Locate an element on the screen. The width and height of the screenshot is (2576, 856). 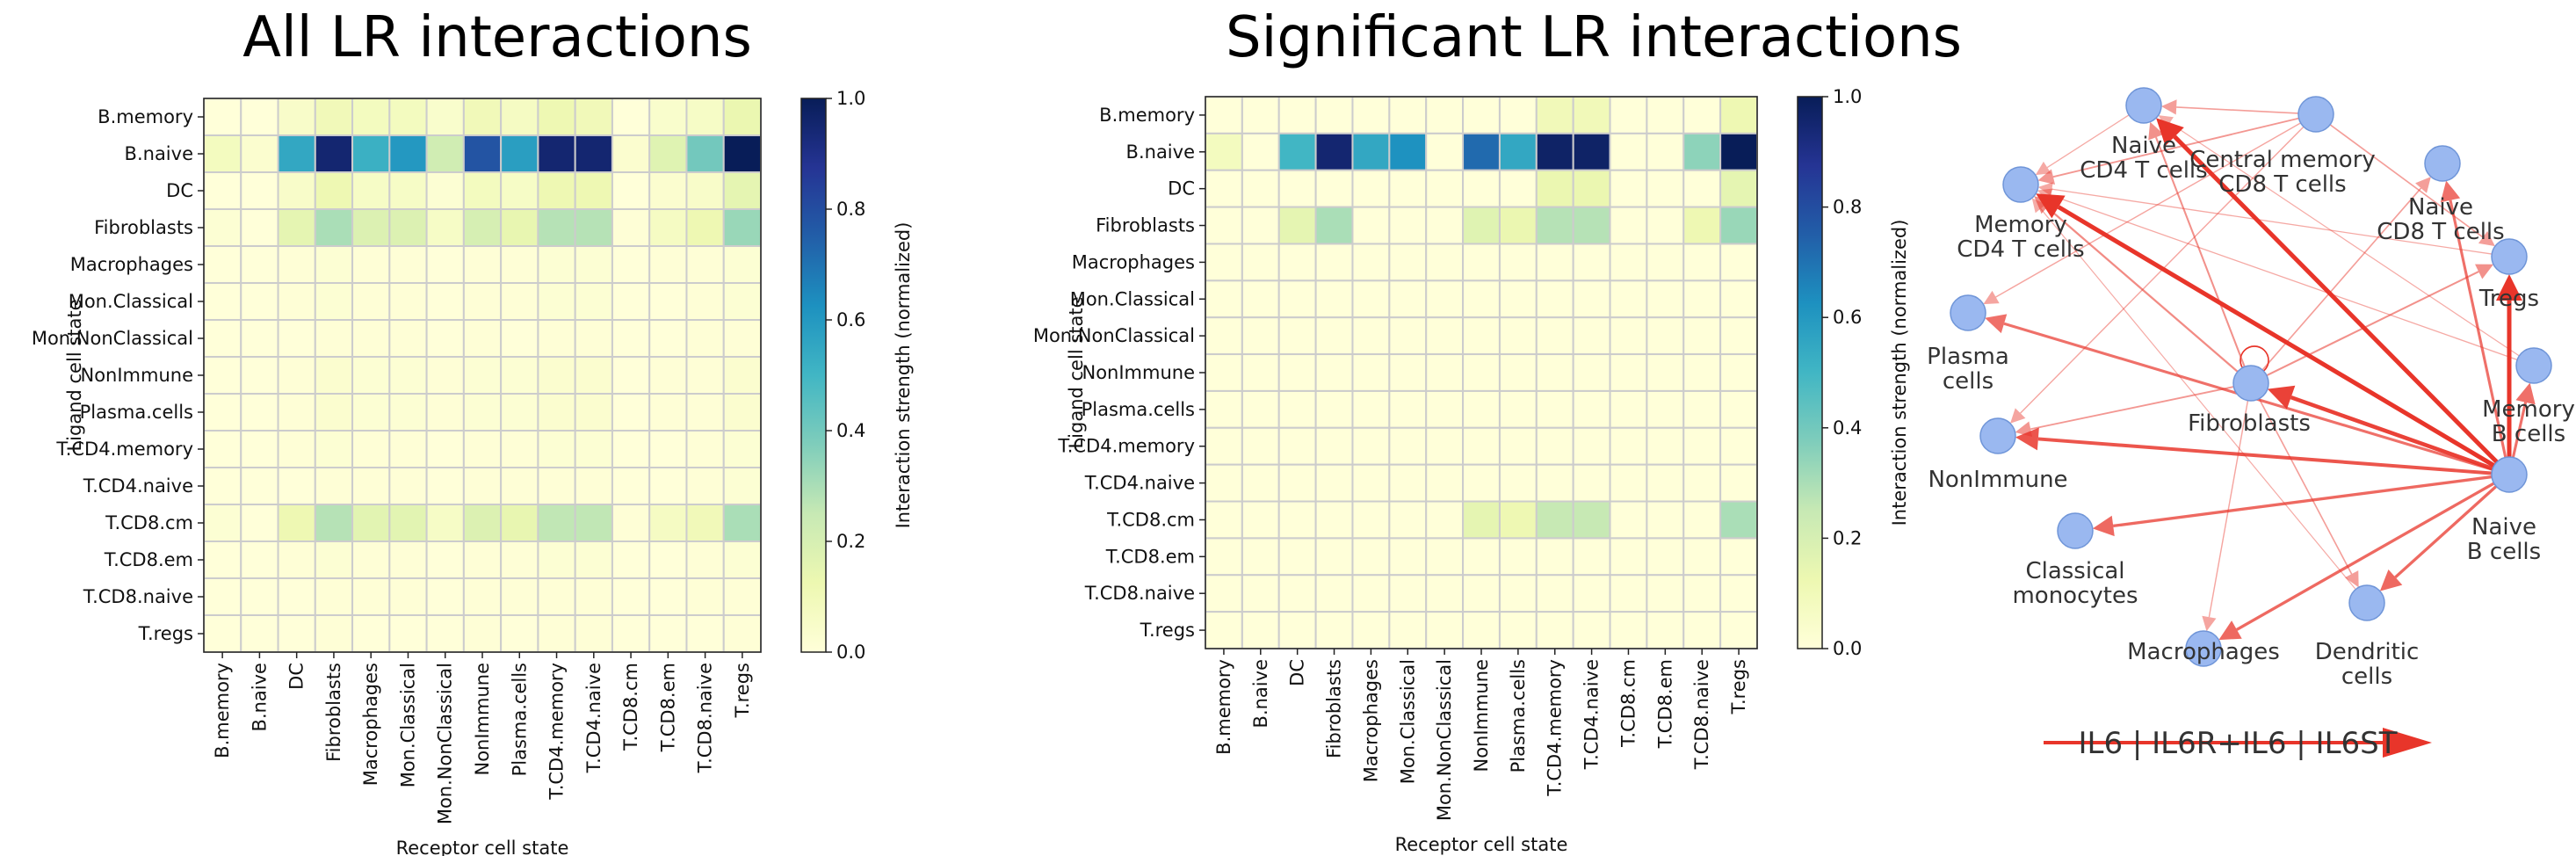
y-tick-label: T.CD8.naive is located at coordinates (1139, 593).